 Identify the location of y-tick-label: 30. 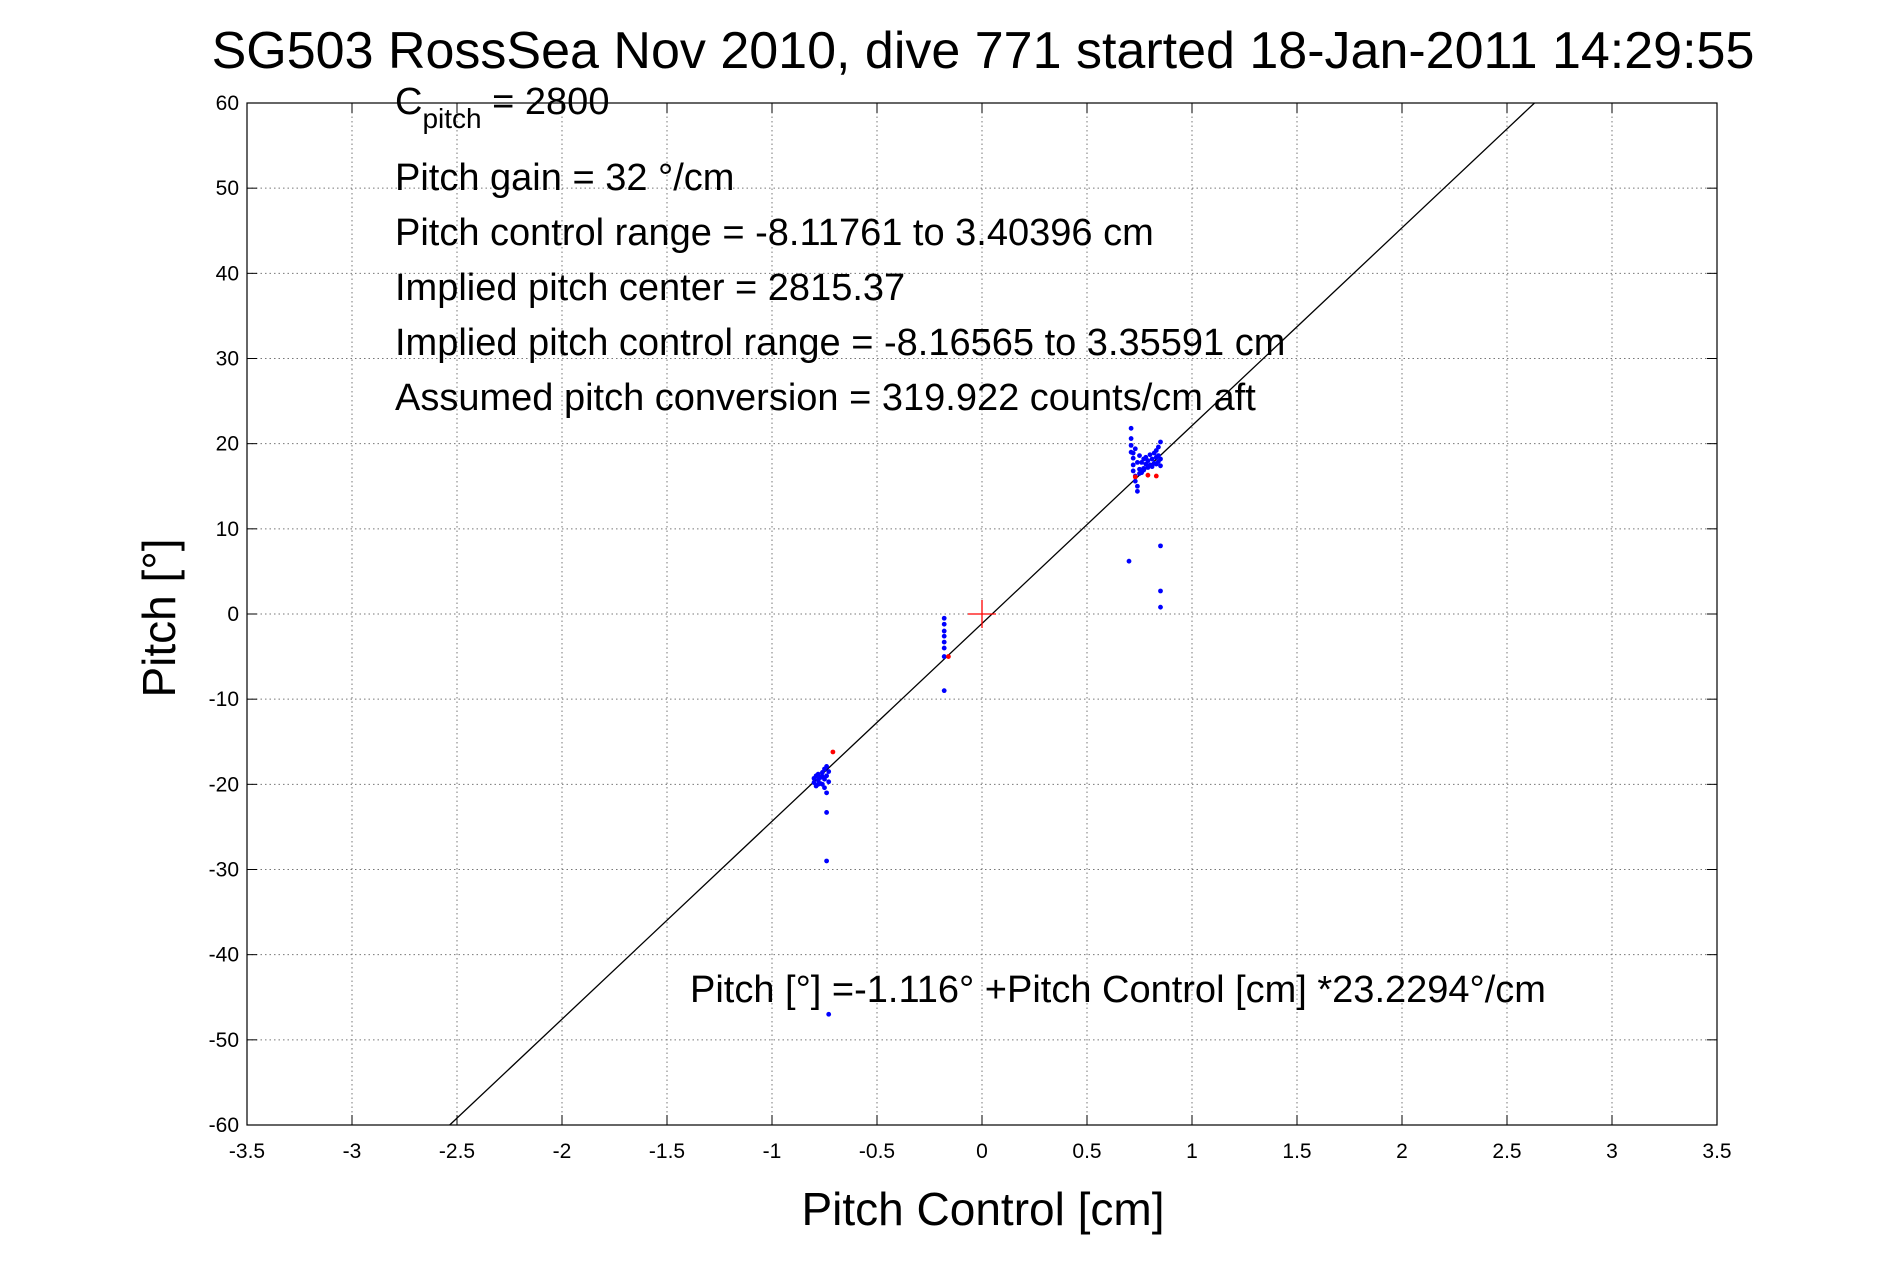
(227, 359).